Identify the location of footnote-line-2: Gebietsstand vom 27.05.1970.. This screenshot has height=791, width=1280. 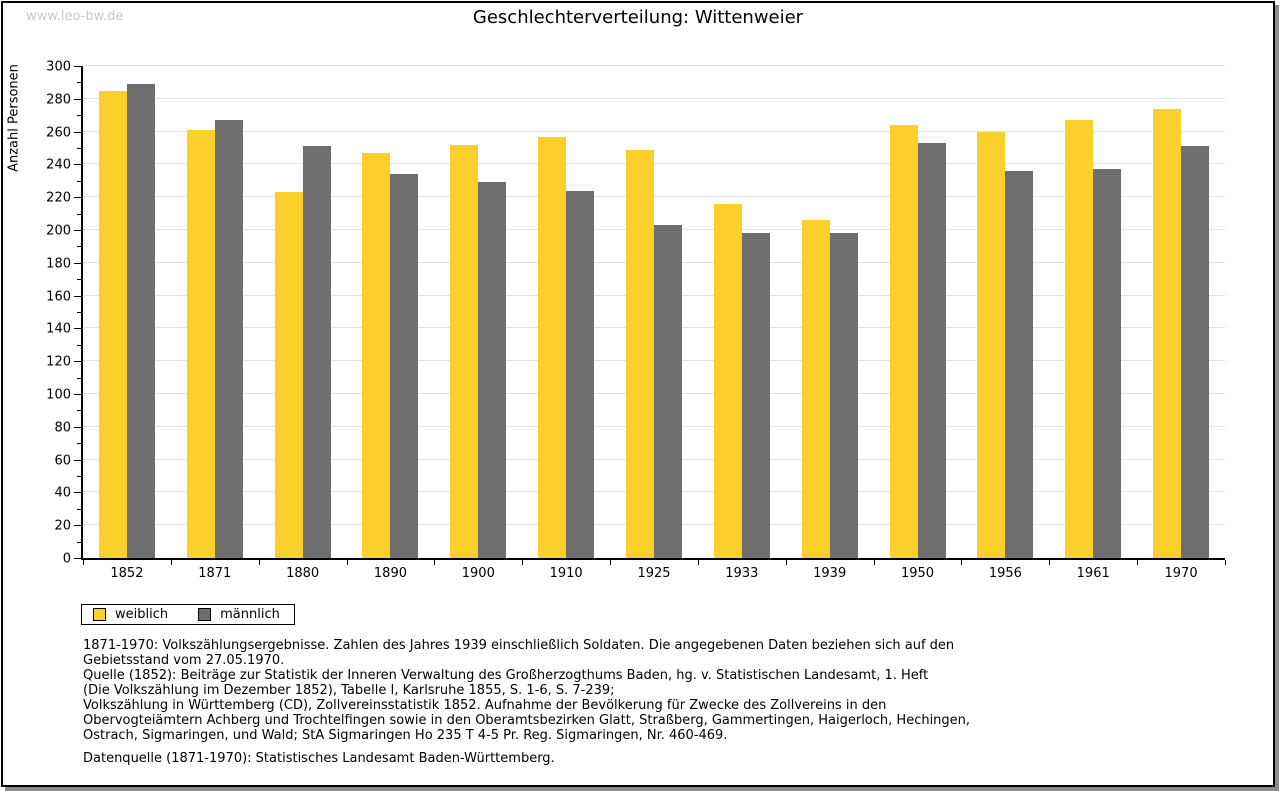
(184, 660).